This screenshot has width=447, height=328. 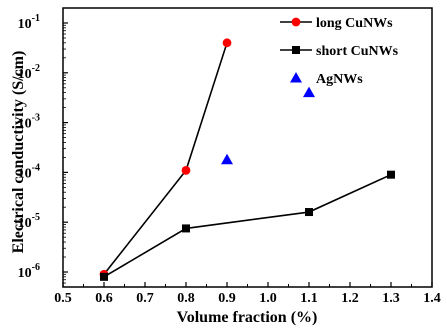 What do you see at coordinates (29, 171) in the screenshot?
I see `y-tick-label: 10⁻⁴` at bounding box center [29, 171].